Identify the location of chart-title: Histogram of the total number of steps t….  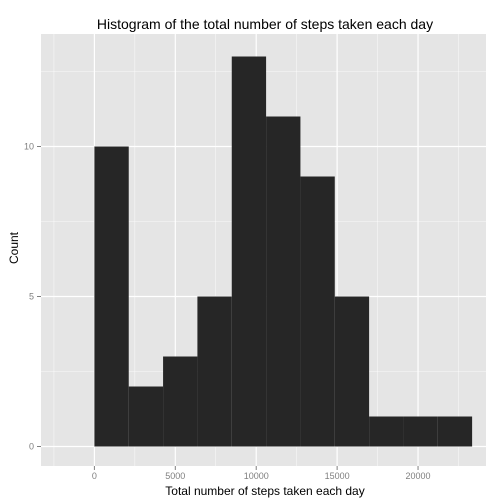
(265, 24).